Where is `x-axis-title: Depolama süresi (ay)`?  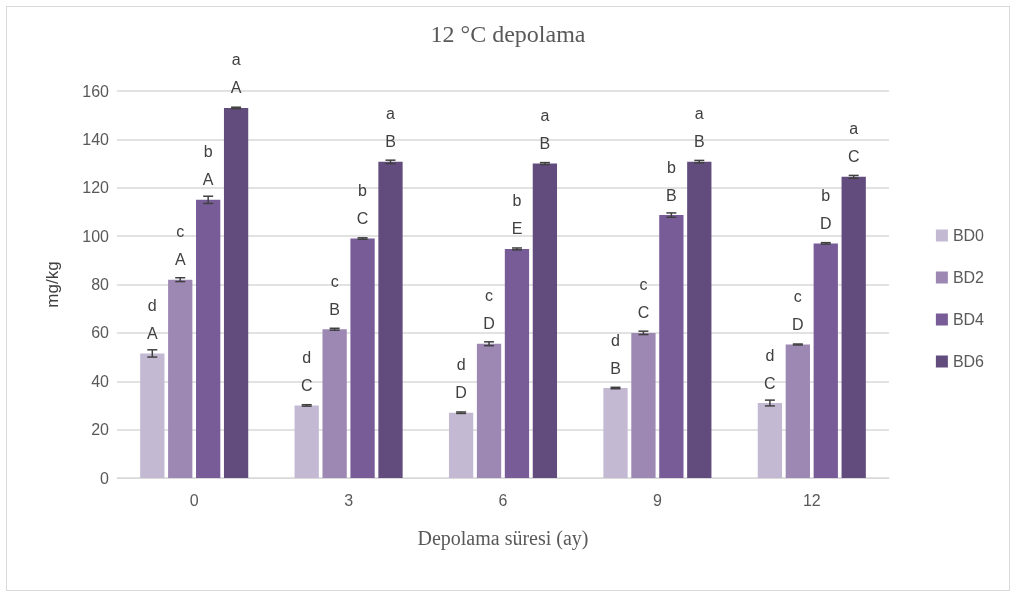
x-axis-title: Depolama süresi (ay) is located at coordinates (503, 538).